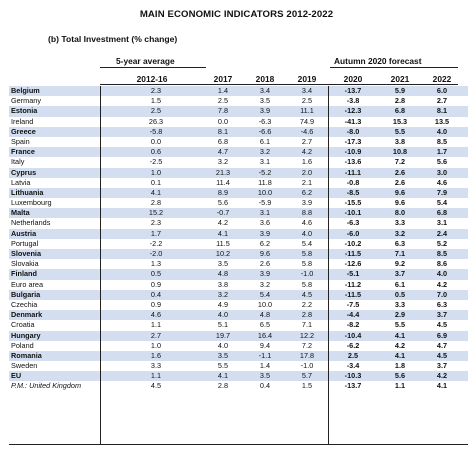  I want to click on value-cell: 6.5, so click(265, 325).